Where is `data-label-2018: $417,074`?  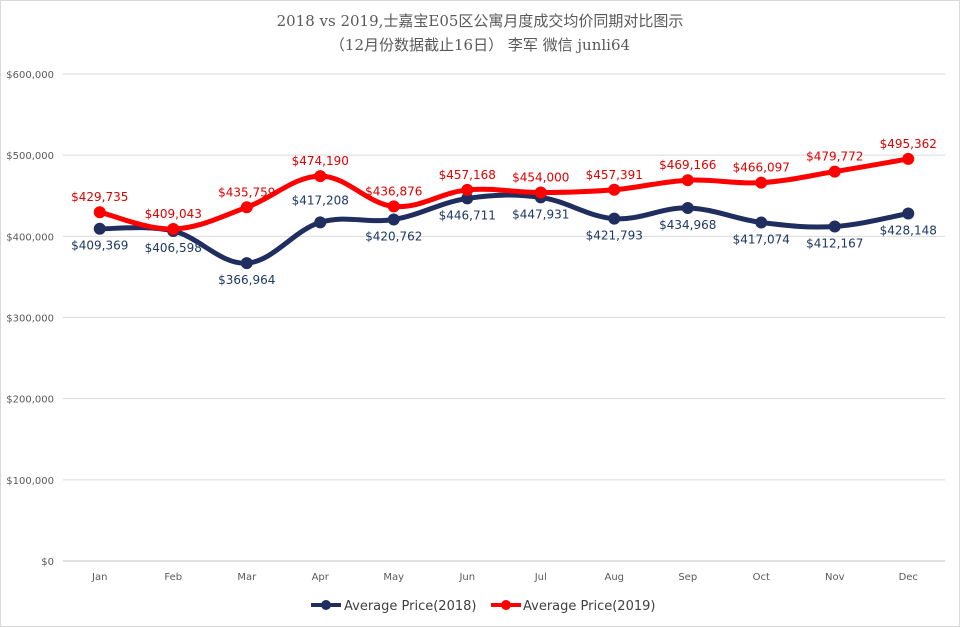
data-label-2018: $417,074 is located at coordinates (761, 239).